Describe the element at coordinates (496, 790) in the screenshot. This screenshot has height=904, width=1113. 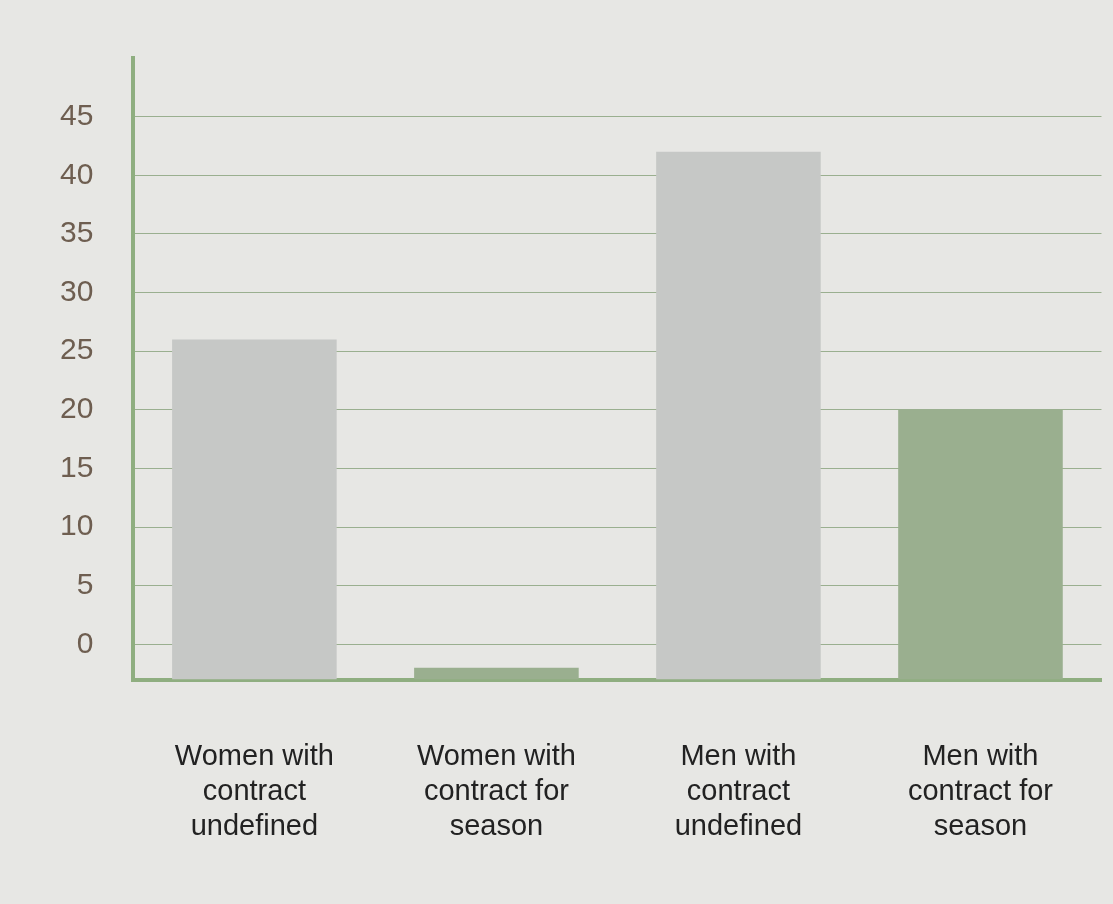
I see `x-tick-label: Women with contract for season` at that location.